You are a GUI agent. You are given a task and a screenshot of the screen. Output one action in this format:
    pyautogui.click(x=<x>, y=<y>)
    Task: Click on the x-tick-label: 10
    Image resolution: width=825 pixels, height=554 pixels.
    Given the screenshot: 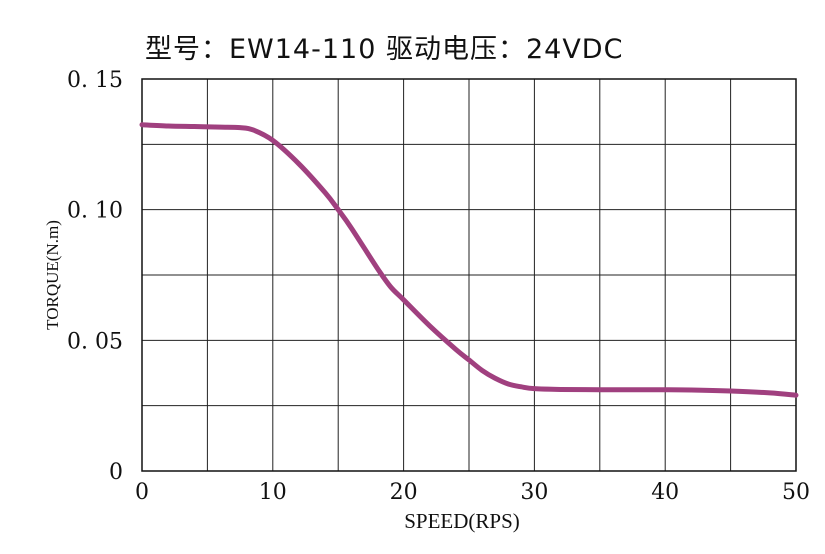 What is the action you would take?
    pyautogui.click(x=273, y=492)
    